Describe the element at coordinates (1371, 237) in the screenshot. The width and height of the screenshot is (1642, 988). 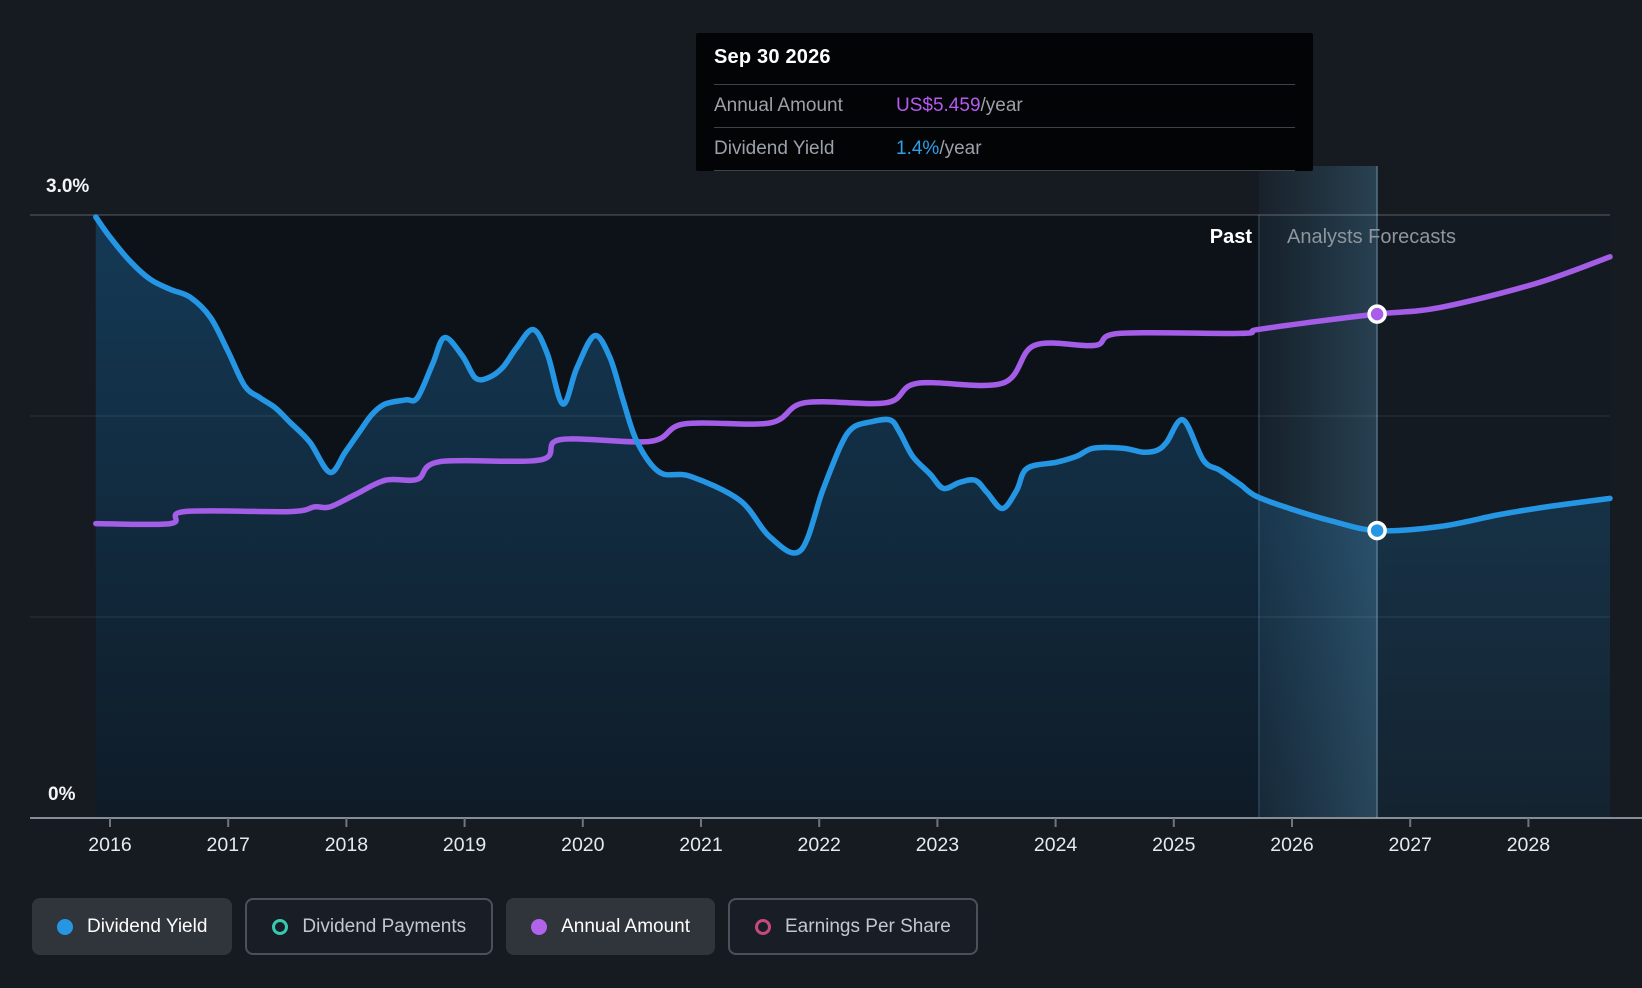
I see `forecast-zone-label: Analysts Forecasts` at that location.